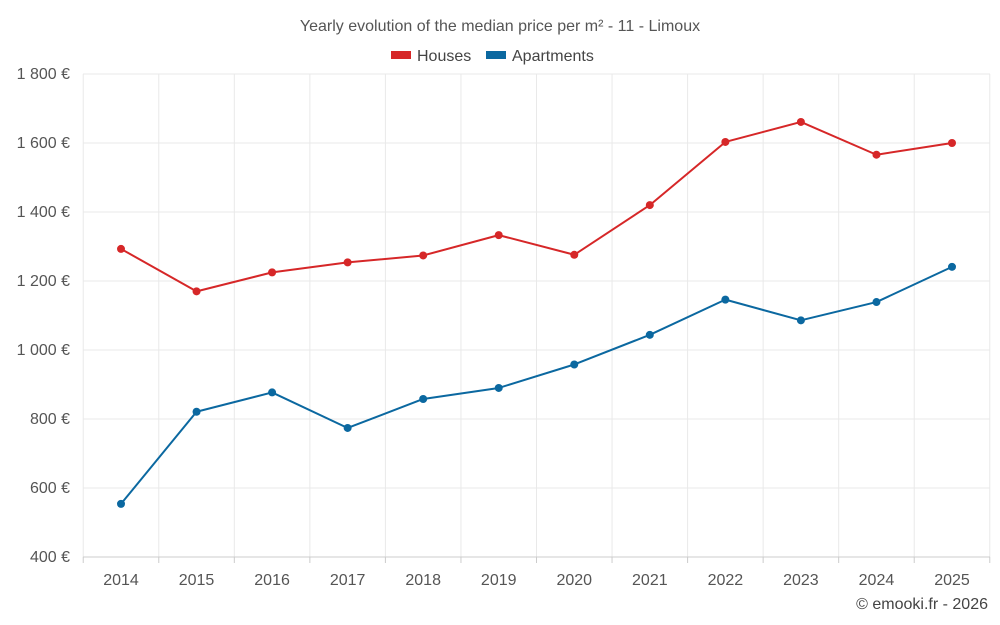 The image size is (1000, 625). What do you see at coordinates (121, 580) in the screenshot?
I see `x-tick-label: 2014` at bounding box center [121, 580].